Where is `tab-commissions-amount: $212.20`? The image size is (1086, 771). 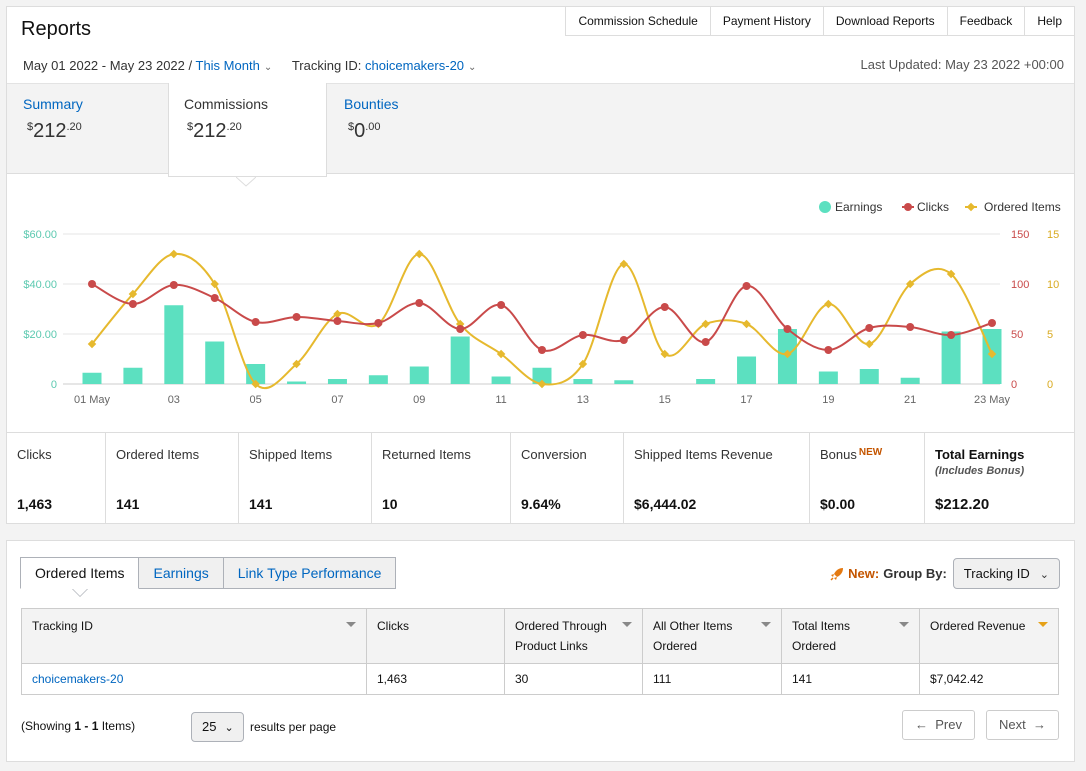 tab-commissions-amount: $212.20 is located at coordinates (214, 131).